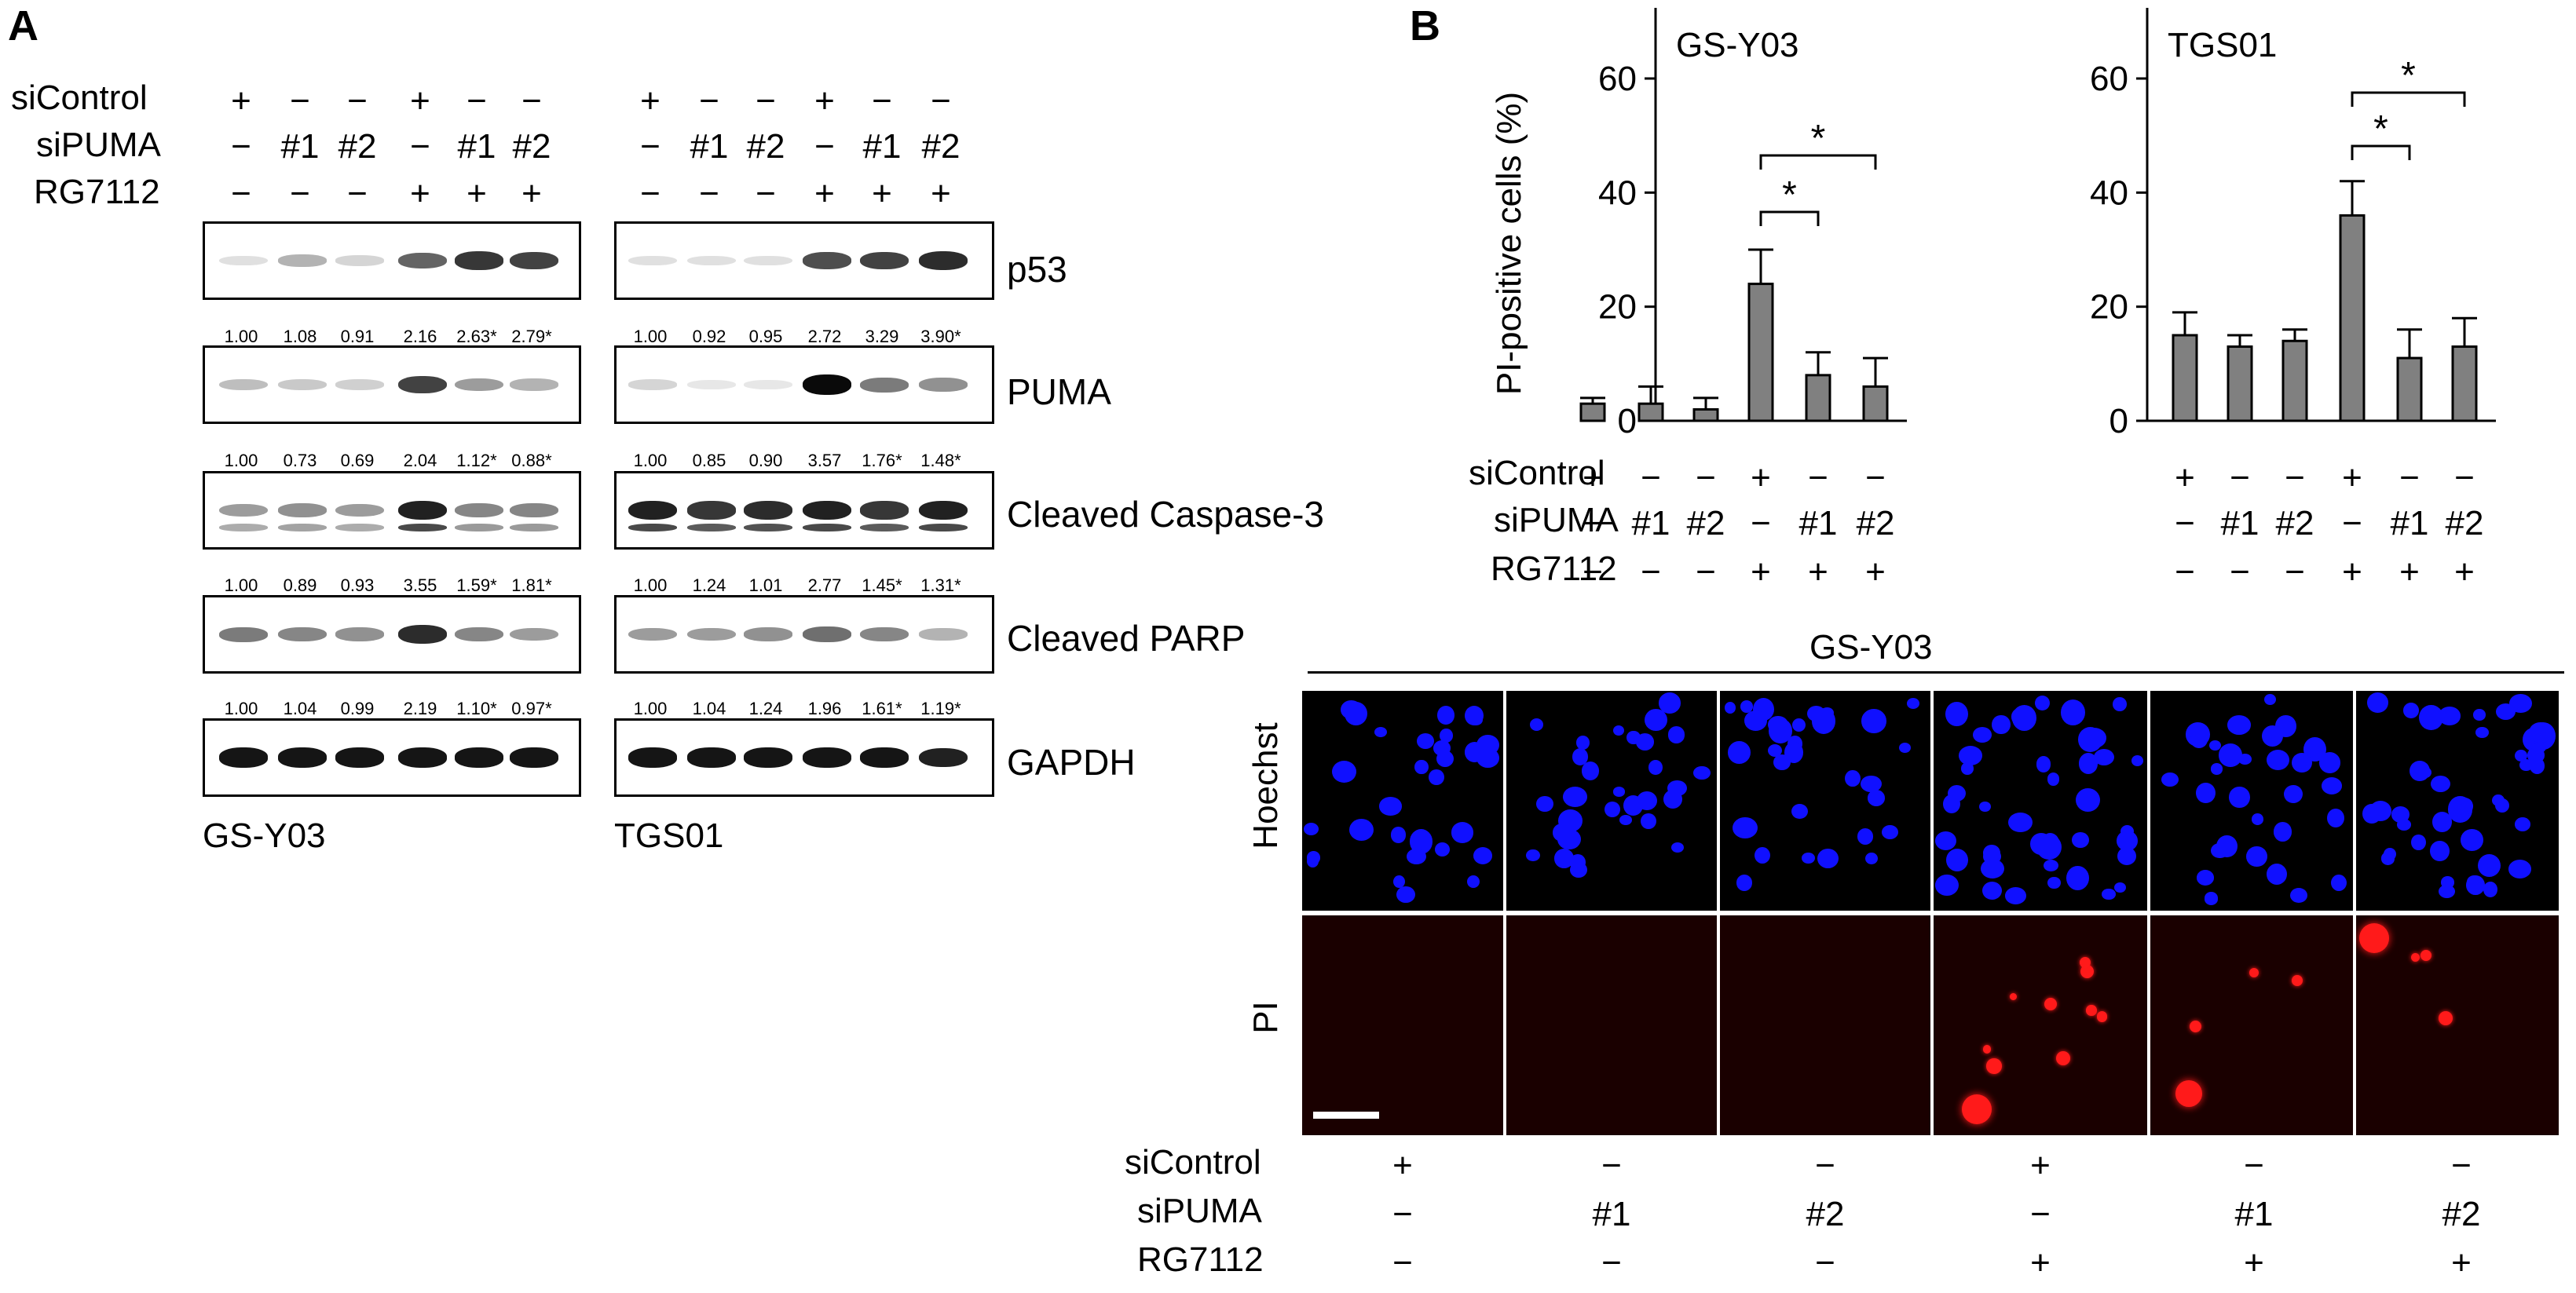 The width and height of the screenshot is (2576, 1293). What do you see at coordinates (2185, 523) in the screenshot?
I see `chart-condition-symbol-1-1-0: −` at bounding box center [2185, 523].